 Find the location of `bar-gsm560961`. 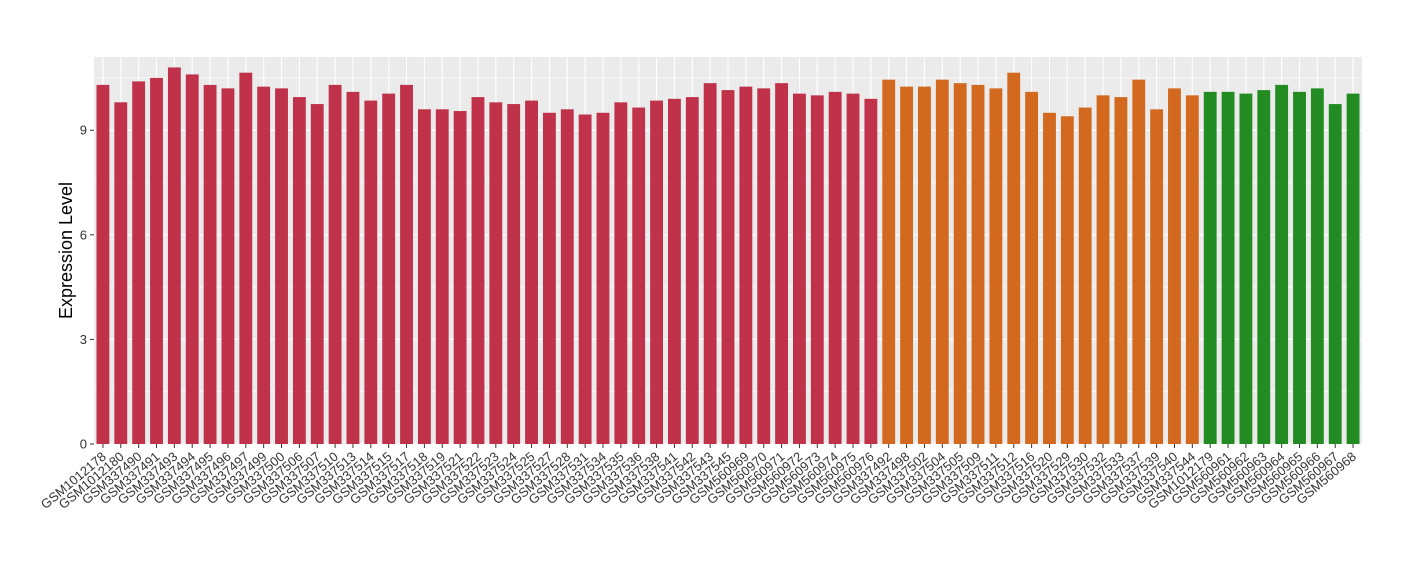

bar-gsm560961 is located at coordinates (1228, 267).